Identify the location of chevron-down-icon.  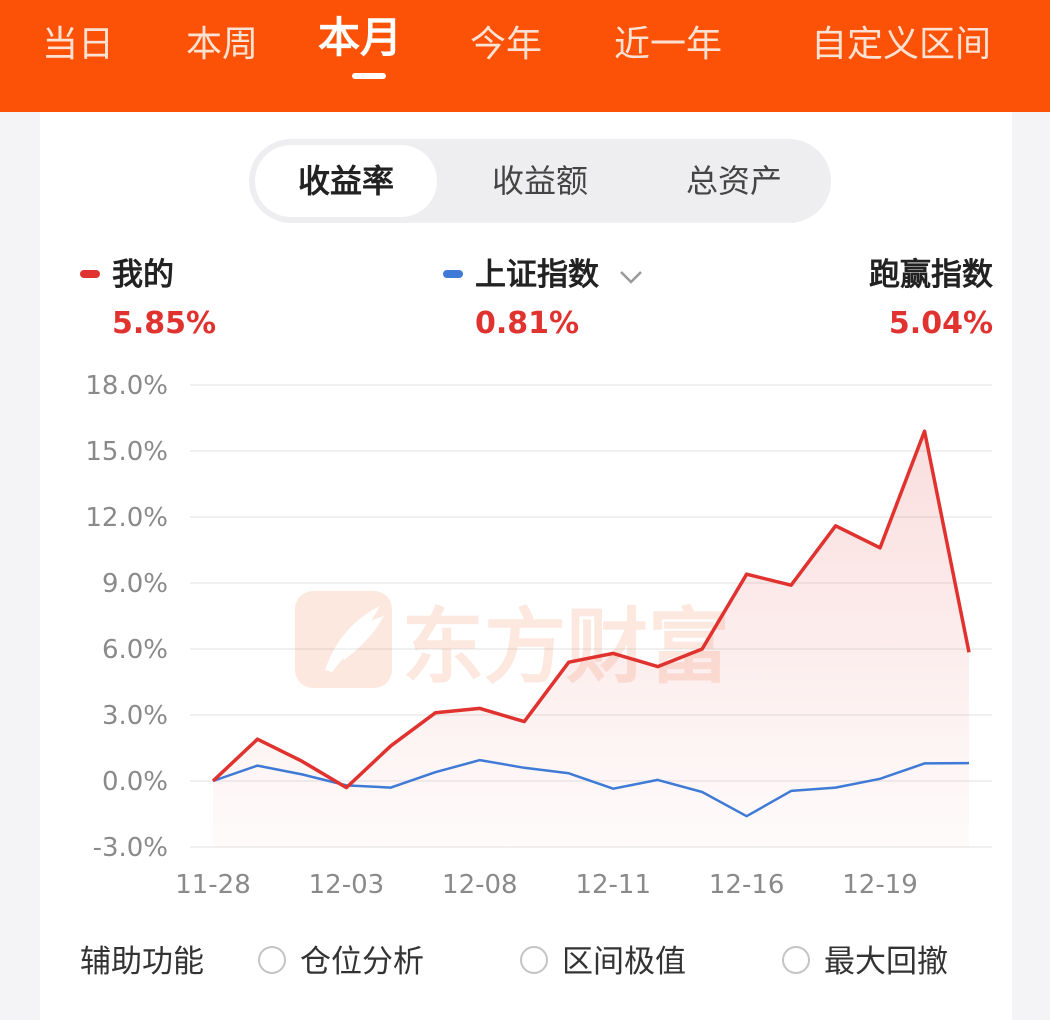
(630, 277).